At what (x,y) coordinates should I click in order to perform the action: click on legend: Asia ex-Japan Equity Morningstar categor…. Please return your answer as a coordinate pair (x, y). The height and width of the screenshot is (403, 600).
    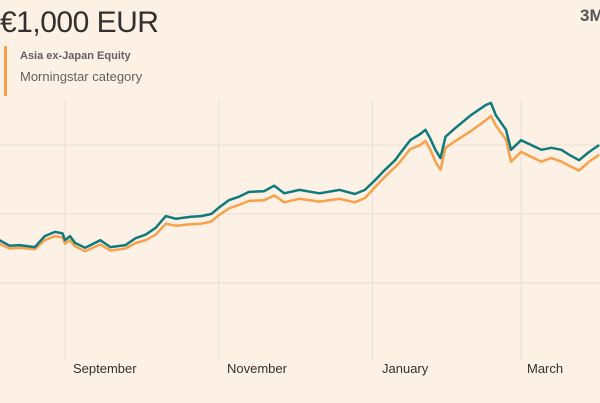
    Looking at the image, I should click on (73, 71).